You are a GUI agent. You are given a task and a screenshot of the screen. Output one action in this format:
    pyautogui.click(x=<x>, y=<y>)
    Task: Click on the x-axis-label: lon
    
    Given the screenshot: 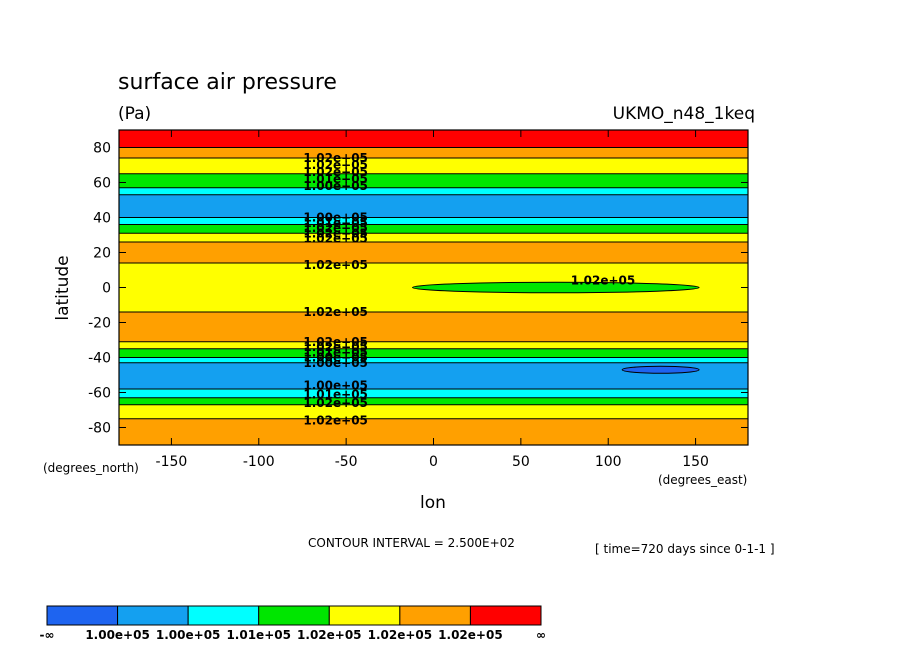 What is the action you would take?
    pyautogui.click(x=433, y=503)
    